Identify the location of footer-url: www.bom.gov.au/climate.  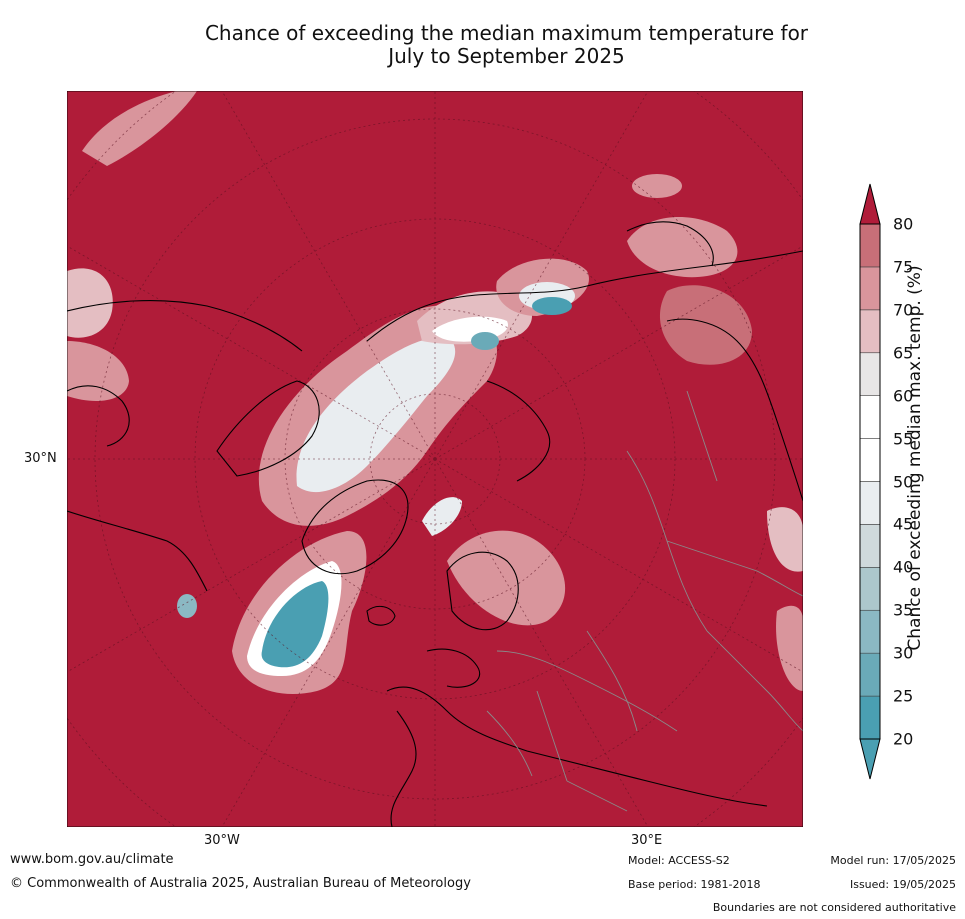
(92, 859).